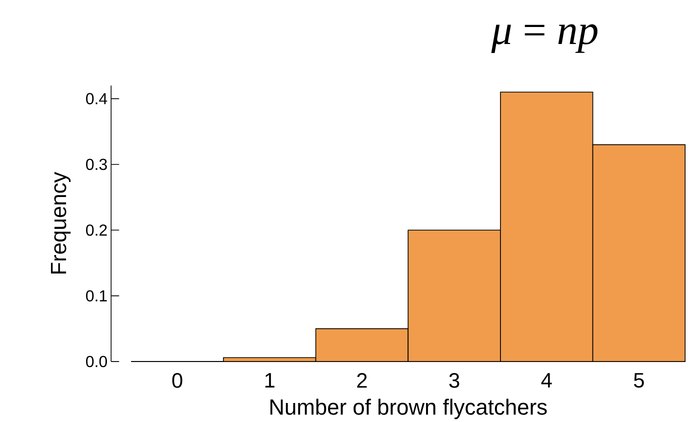 The width and height of the screenshot is (696, 422). I want to click on chart-title: μ = np, so click(544, 38).